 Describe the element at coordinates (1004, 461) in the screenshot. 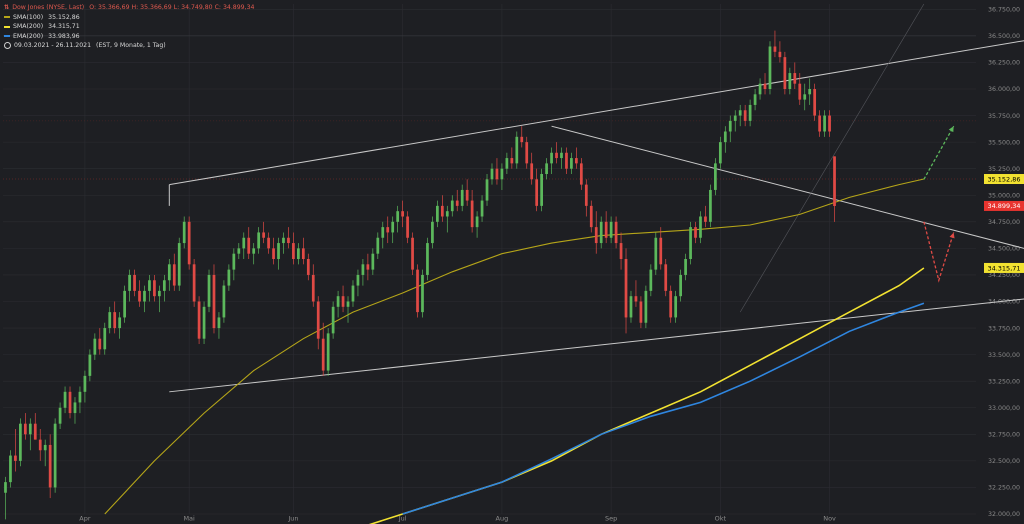

I see `y-tick-label: 32.500,00` at that location.